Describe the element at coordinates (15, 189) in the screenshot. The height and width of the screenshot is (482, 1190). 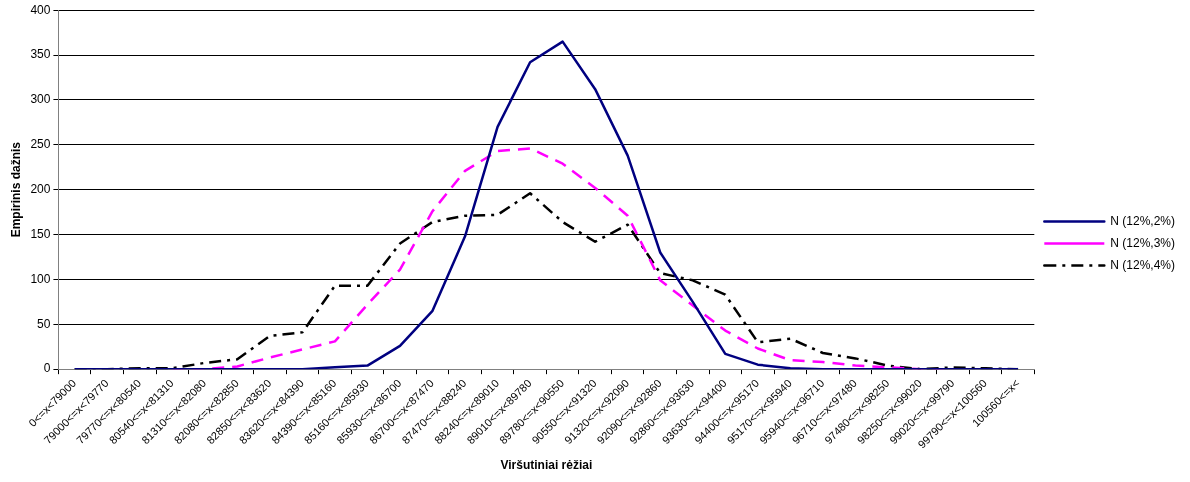
I see `y-axis-title: Empirinis dažnis` at that location.